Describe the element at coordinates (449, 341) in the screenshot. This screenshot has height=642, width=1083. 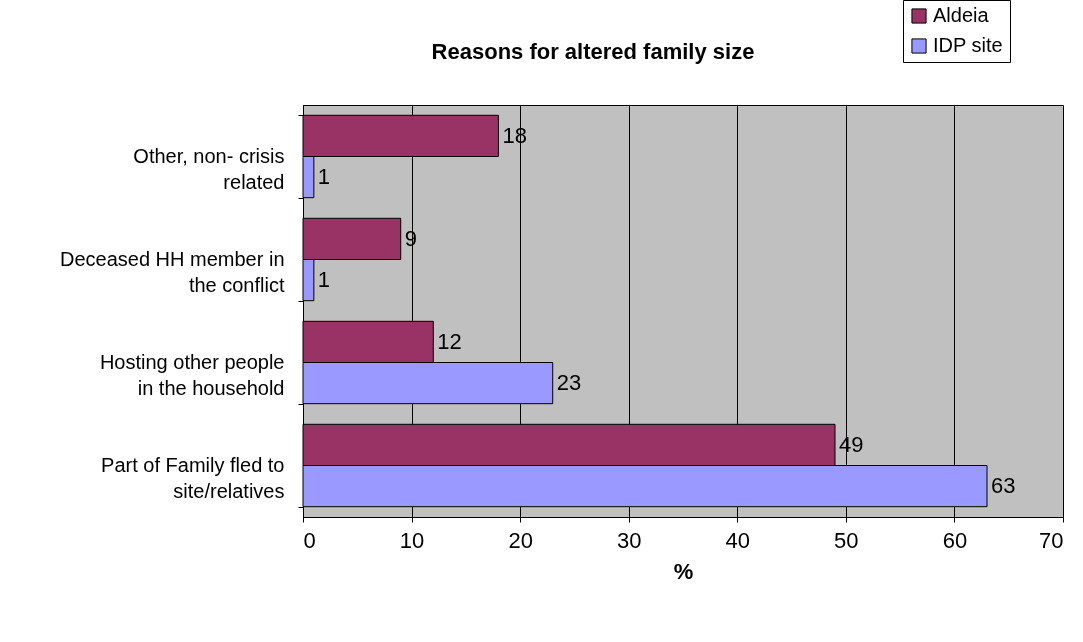
I see `data-label: 12` at that location.